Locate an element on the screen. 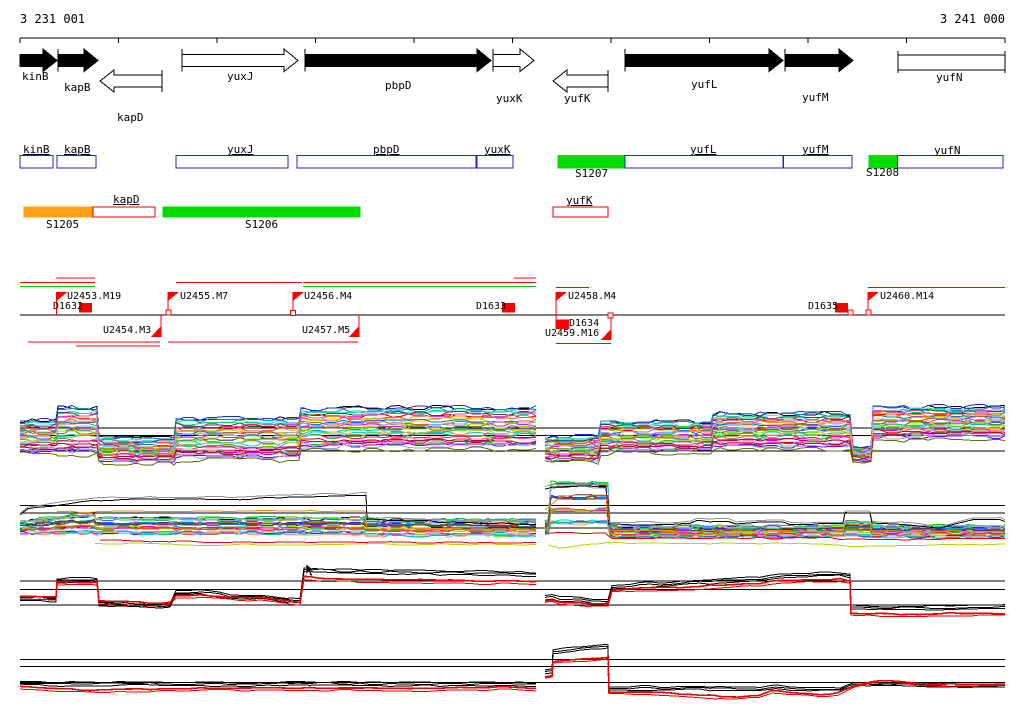  expression-track-2-line-23-p0 is located at coordinates (278, 534).